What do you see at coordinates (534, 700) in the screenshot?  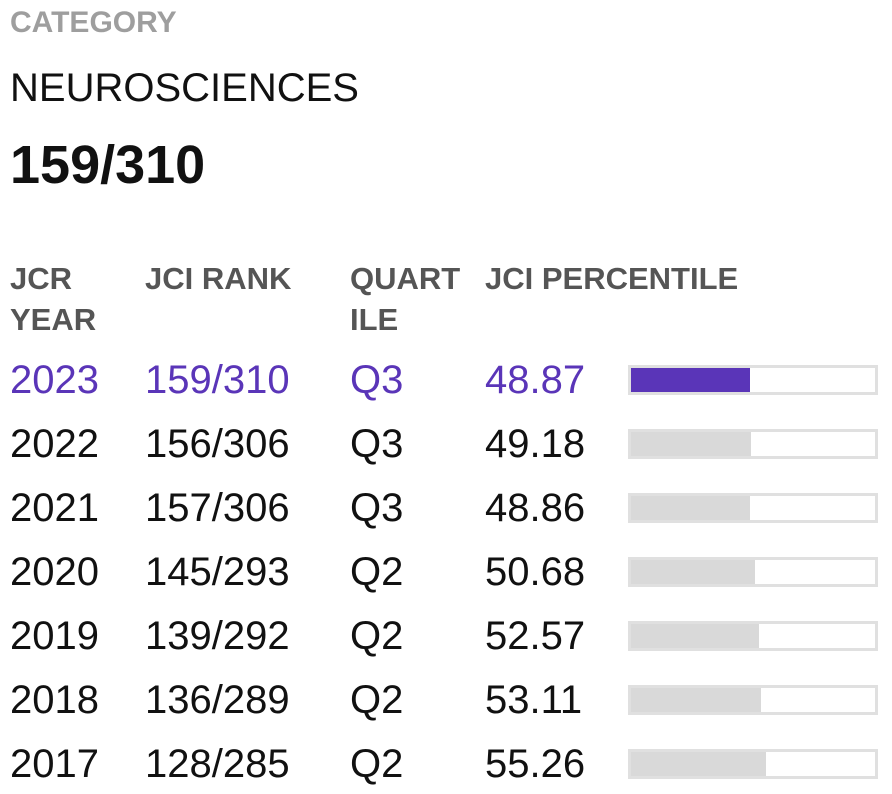 I see `percentile-cell: 53.11` at bounding box center [534, 700].